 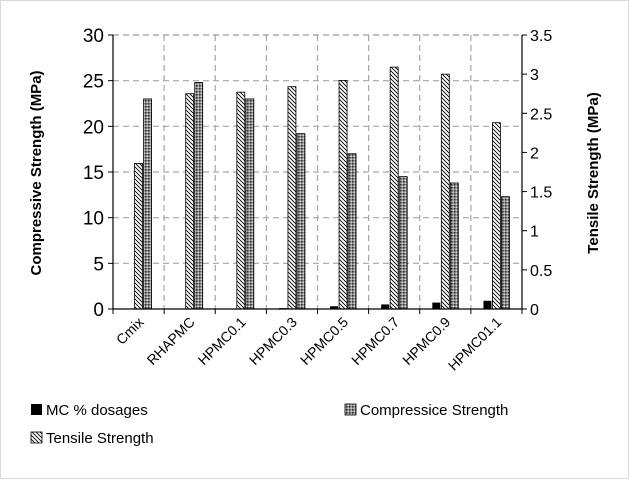 I want to click on category-label-hpmc0-9: HPMC0.9, so click(x=426, y=341).